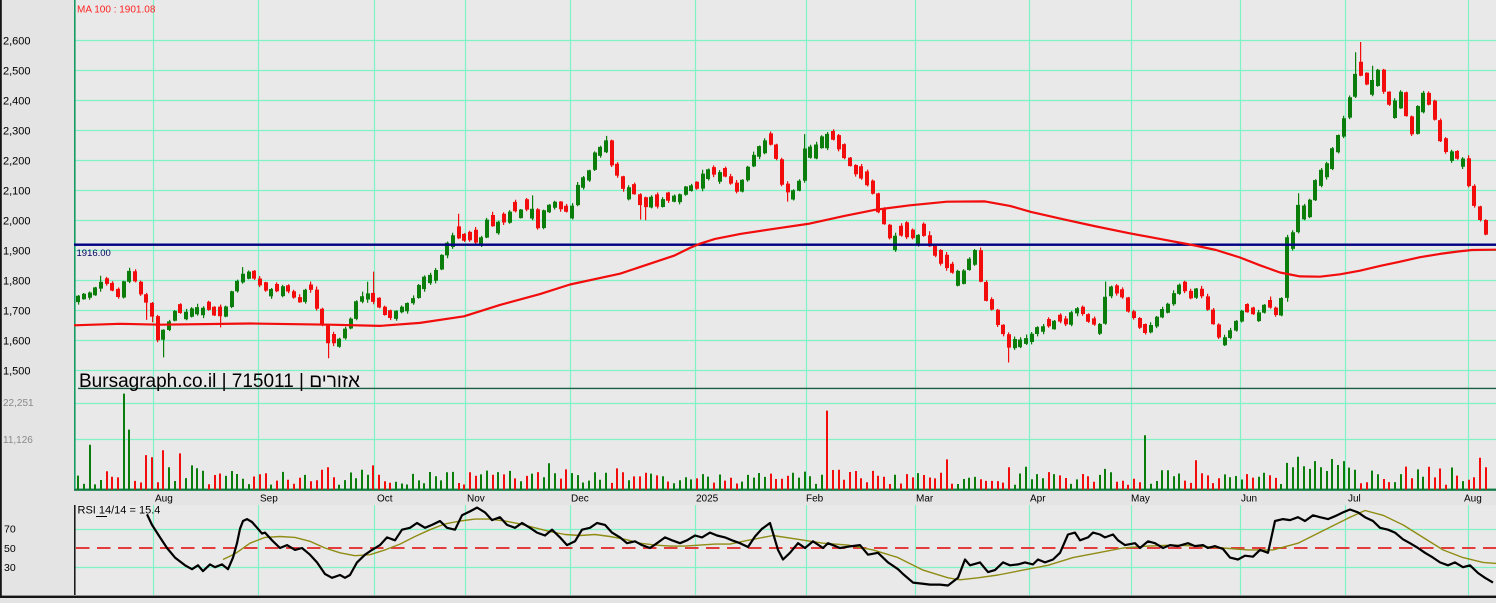 This screenshot has height=603, width=1496. Describe the element at coordinates (1140, 499) in the screenshot. I see `svg-text: May` at that location.